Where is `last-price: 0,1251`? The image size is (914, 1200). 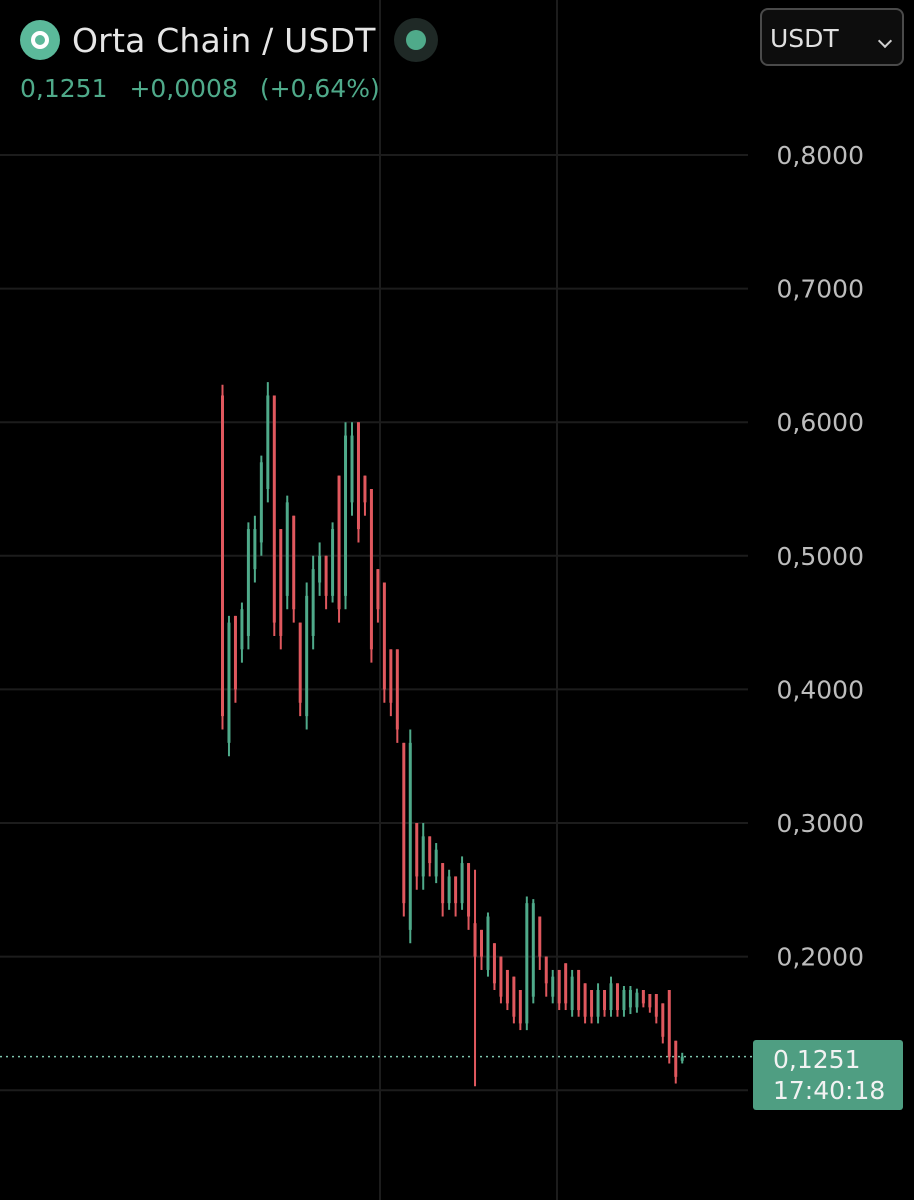 last-price: 0,1251 is located at coordinates (64, 88).